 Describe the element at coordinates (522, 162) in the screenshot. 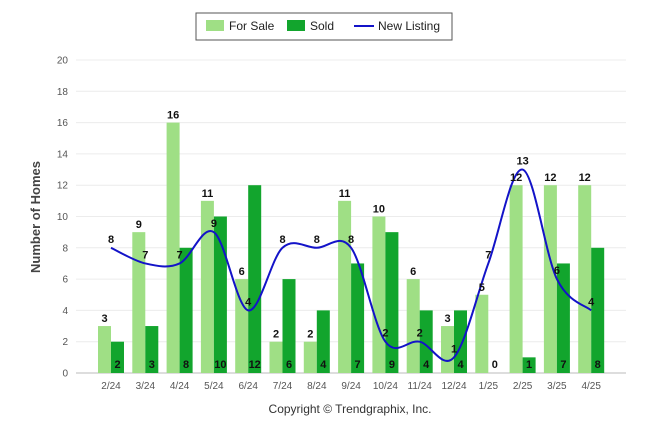

I see `label-new-listing: 13` at that location.